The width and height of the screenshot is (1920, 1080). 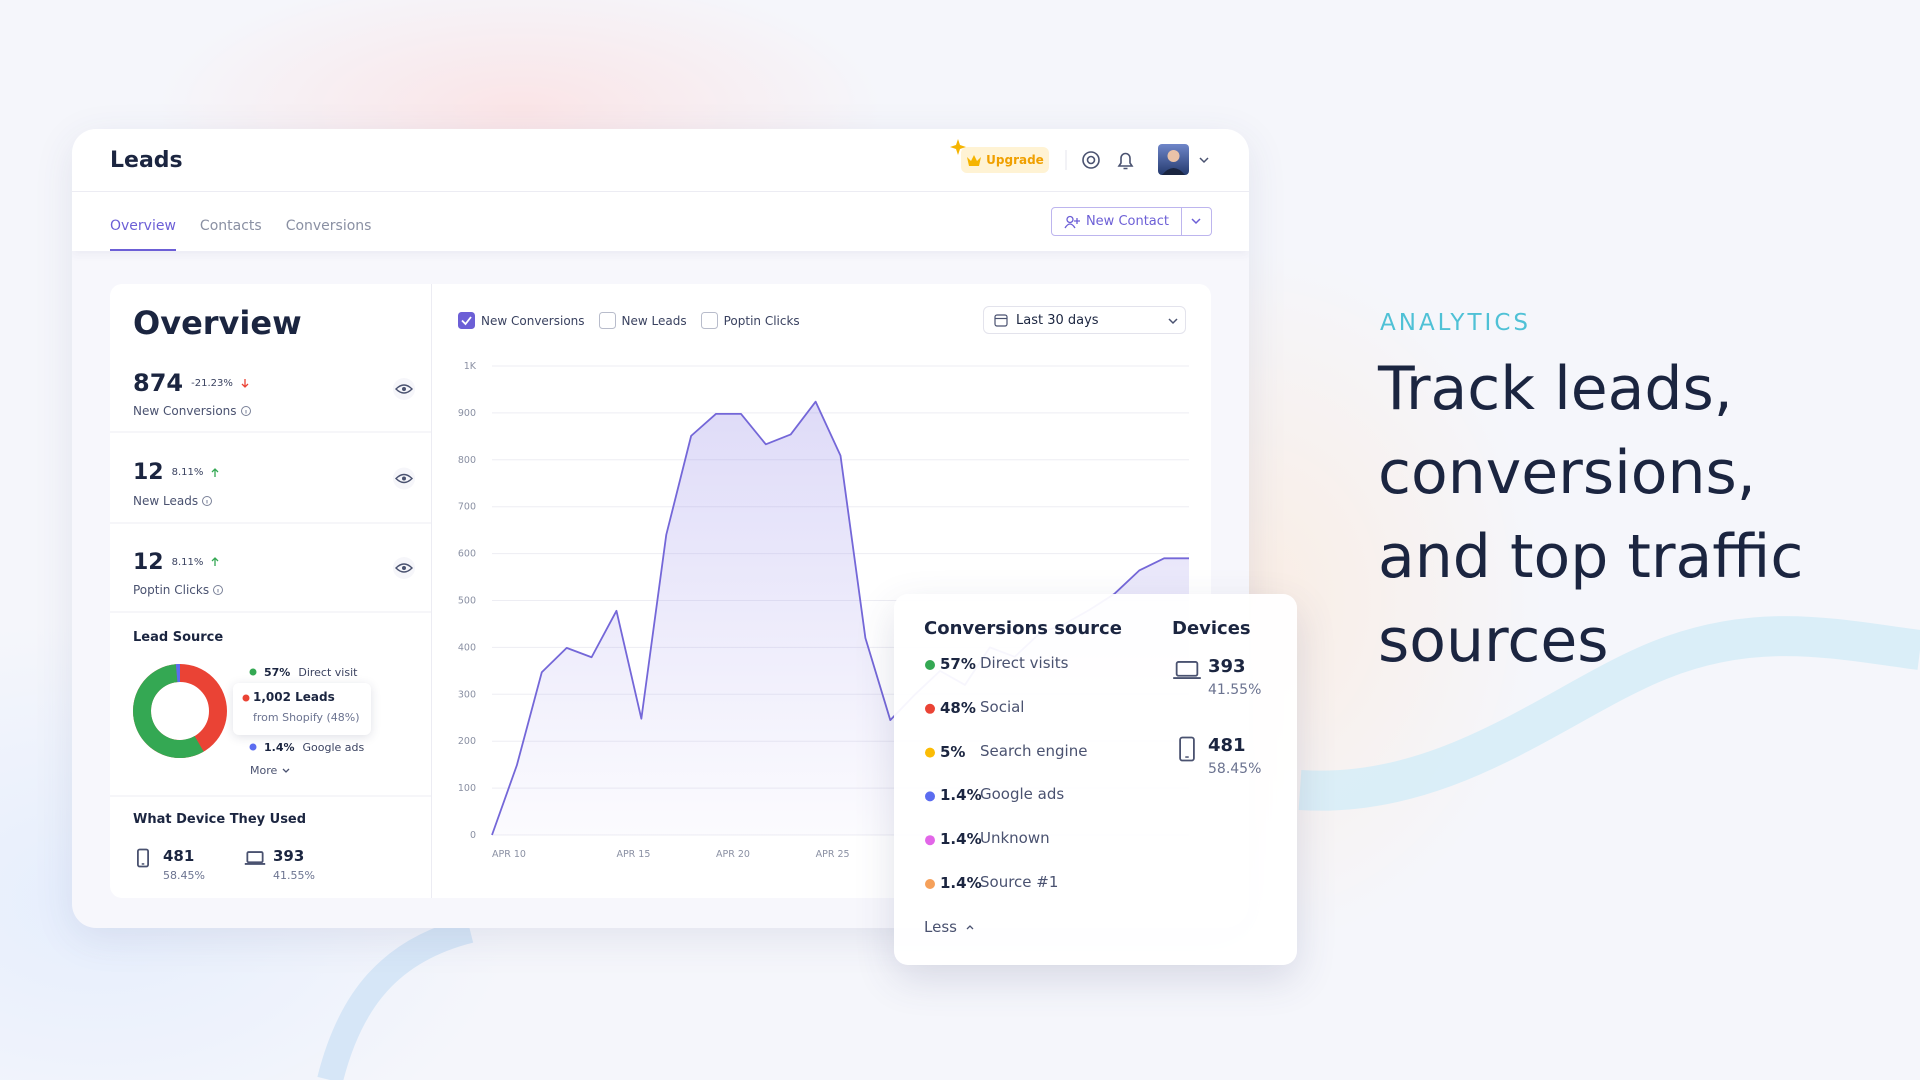 What do you see at coordinates (467, 601) in the screenshot?
I see `y-tick-label: 500` at bounding box center [467, 601].